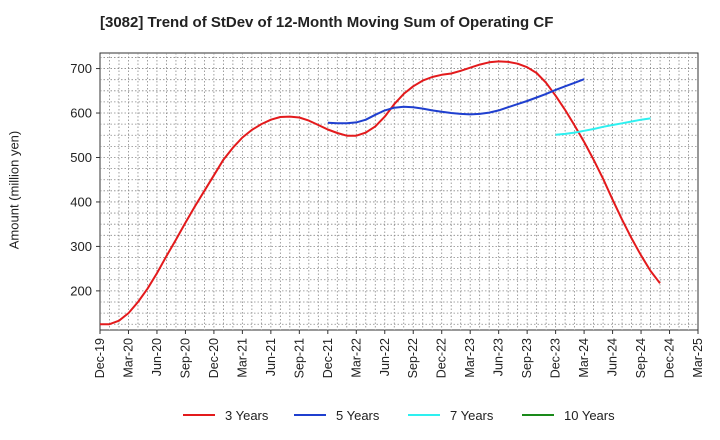 This screenshot has width=720, height=440. What do you see at coordinates (472, 415) in the screenshot?
I see `legend-label-7-years: 7 Years` at bounding box center [472, 415].